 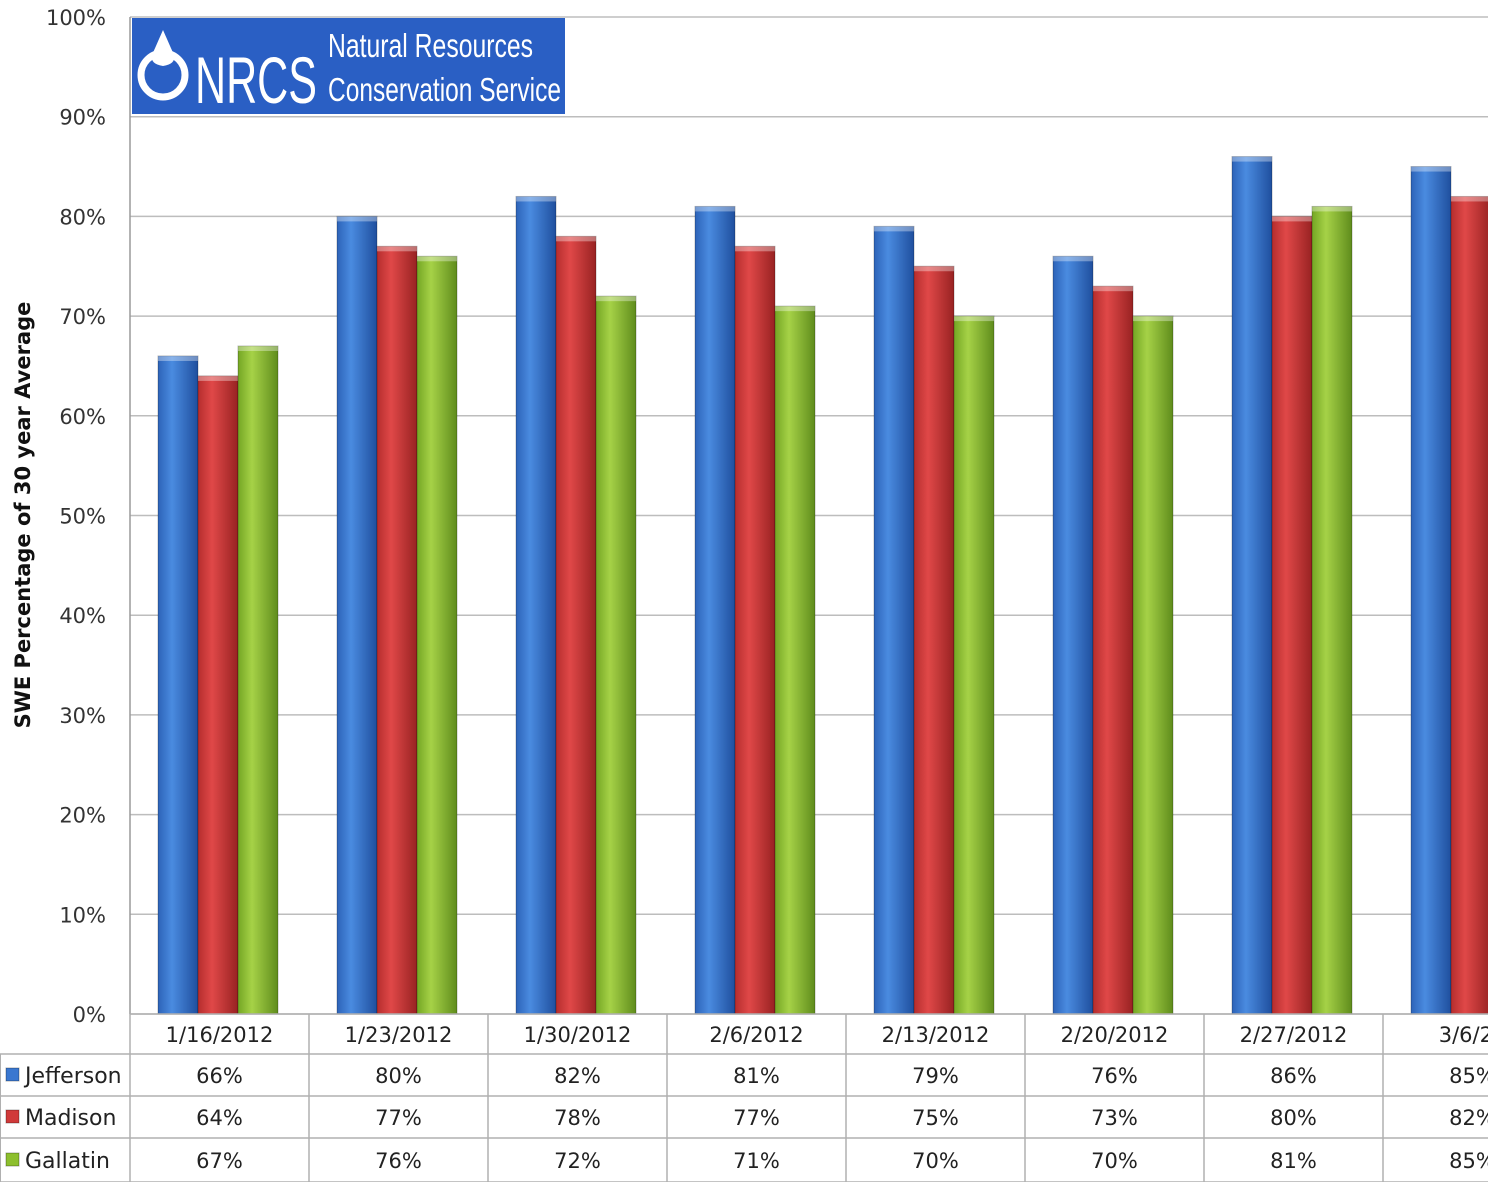 What do you see at coordinates (82, 716) in the screenshot?
I see `y-tick-label: 30%` at bounding box center [82, 716].